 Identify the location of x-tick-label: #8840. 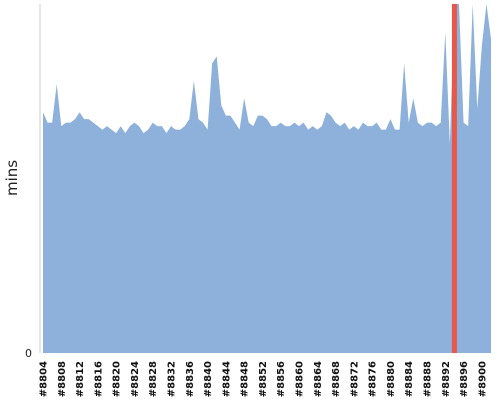
(208, 379).